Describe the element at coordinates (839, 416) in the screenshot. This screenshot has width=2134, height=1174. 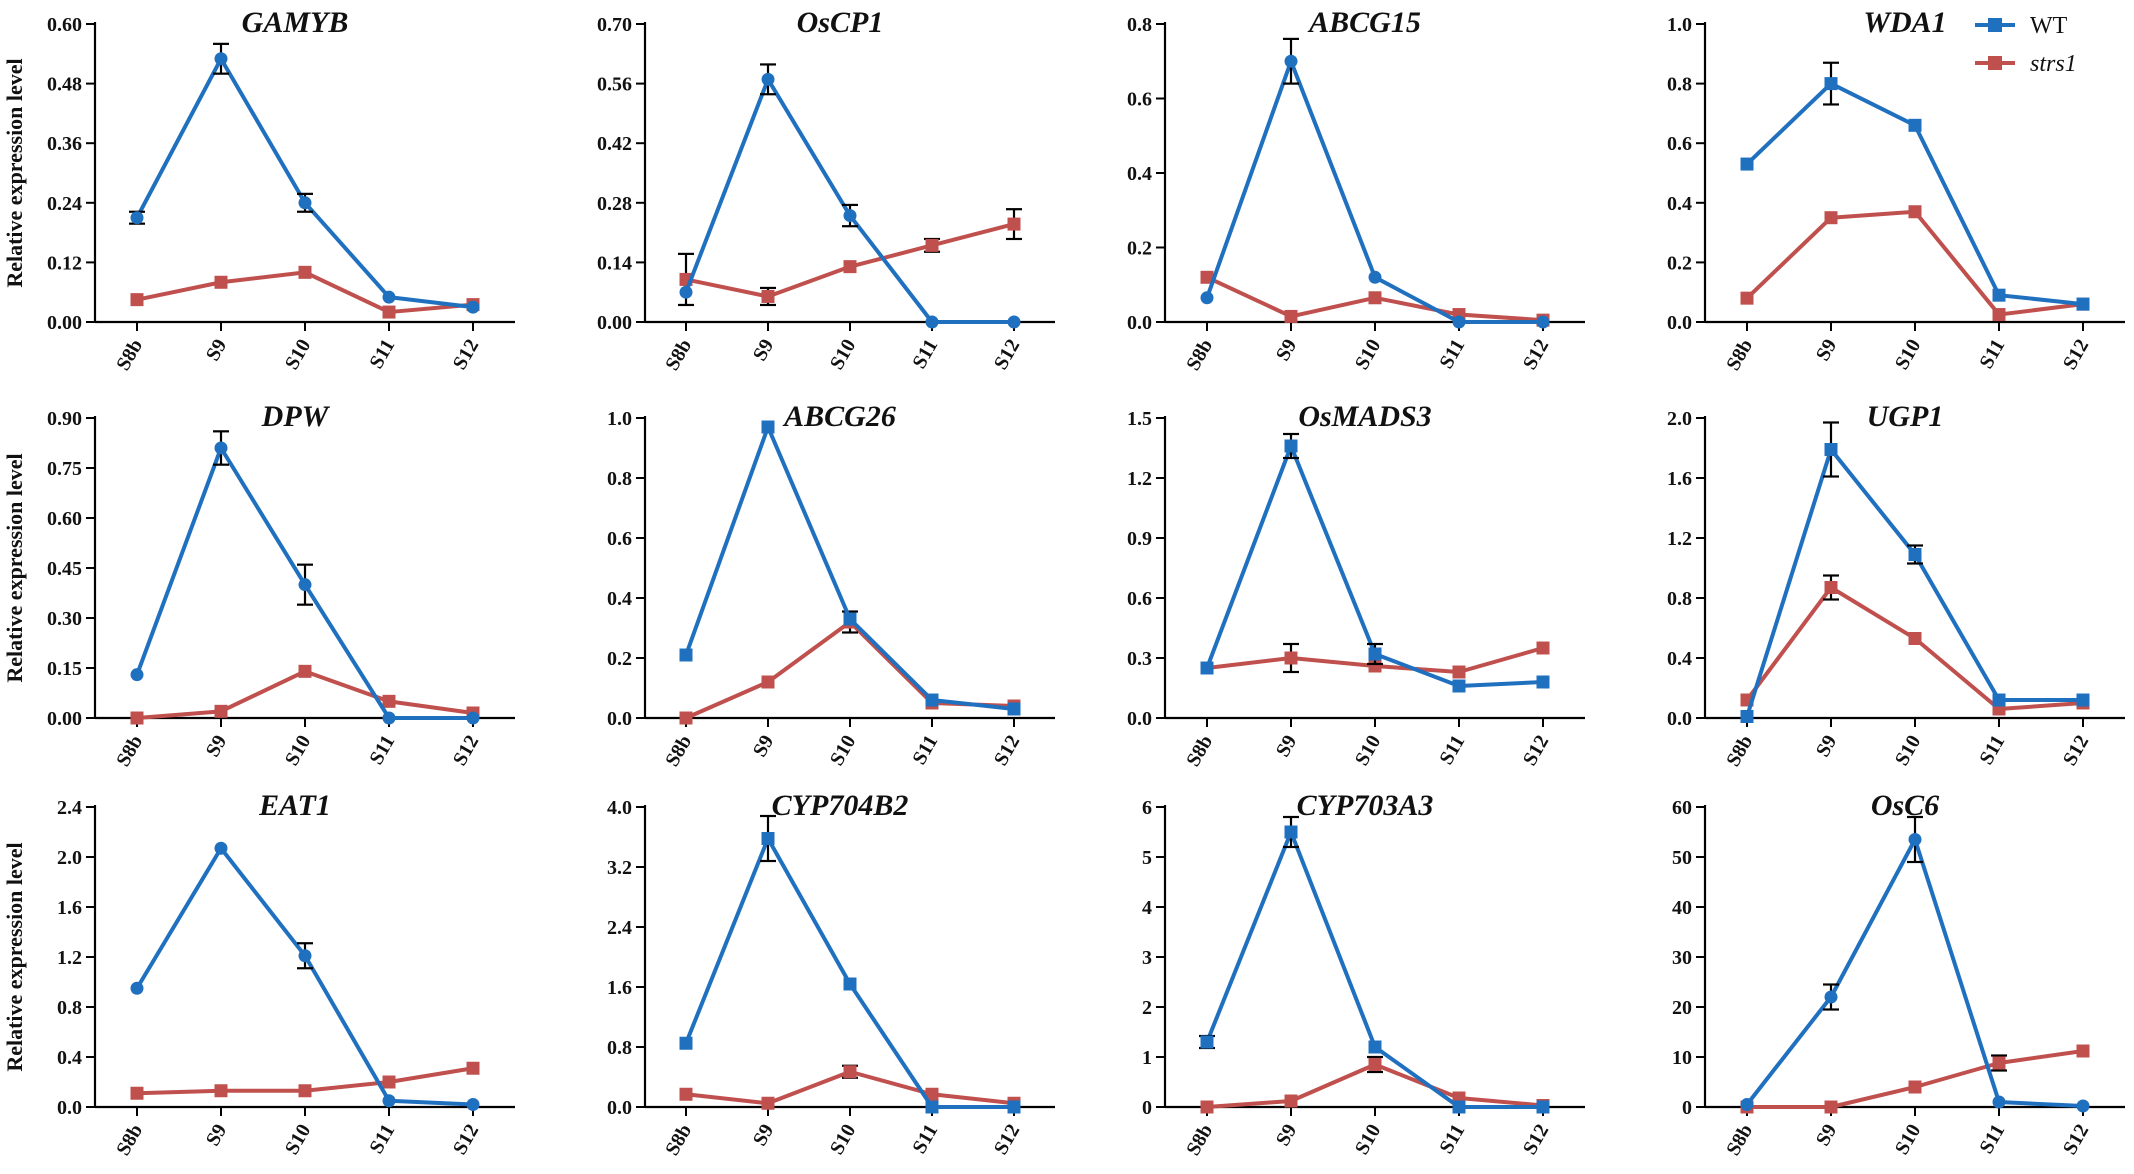
I see `chart-title: ABCG26` at that location.